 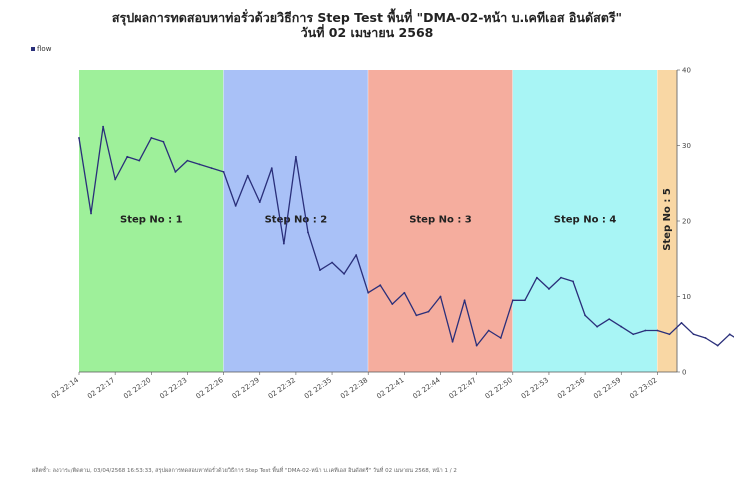 What do you see at coordinates (535, 388) in the screenshot?
I see `x-tick-label: 02 22:53` at bounding box center [535, 388].